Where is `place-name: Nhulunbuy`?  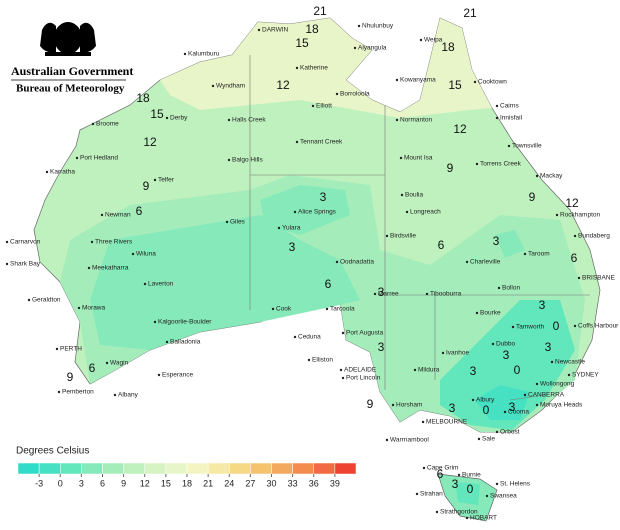
place-name: Nhulunbuy is located at coordinates (378, 26).